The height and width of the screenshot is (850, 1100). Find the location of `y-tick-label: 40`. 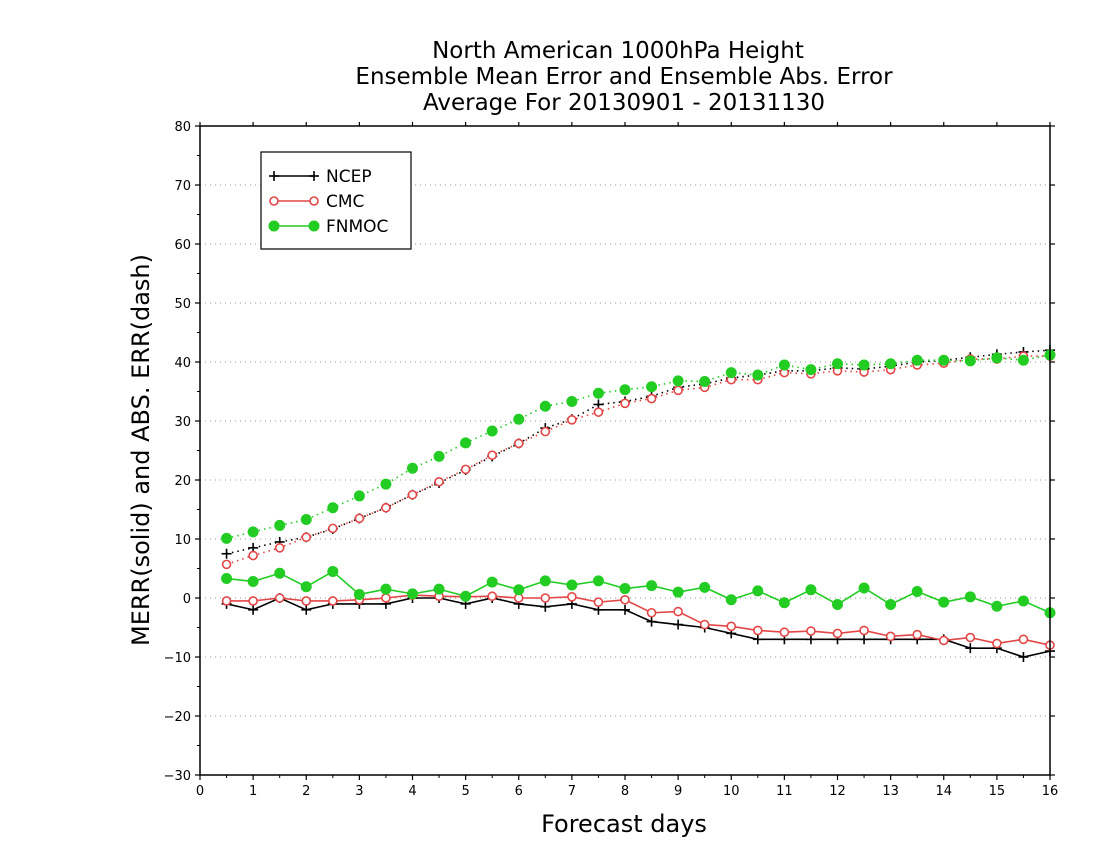

y-tick-label: 40 is located at coordinates (182, 363).